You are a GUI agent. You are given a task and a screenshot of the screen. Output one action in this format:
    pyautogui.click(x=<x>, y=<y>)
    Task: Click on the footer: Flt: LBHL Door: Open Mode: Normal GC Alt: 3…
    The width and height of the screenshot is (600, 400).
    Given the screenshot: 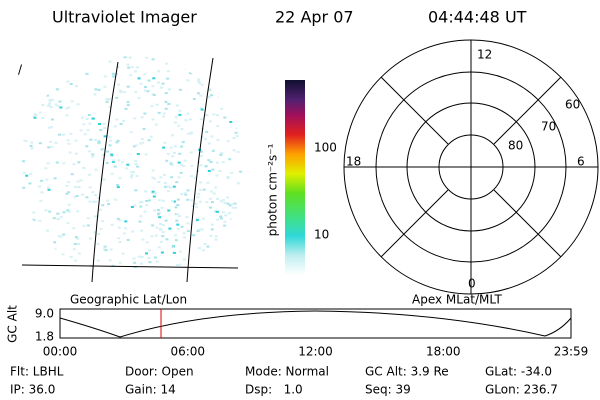 What is the action you would take?
    pyautogui.click(x=284, y=381)
    